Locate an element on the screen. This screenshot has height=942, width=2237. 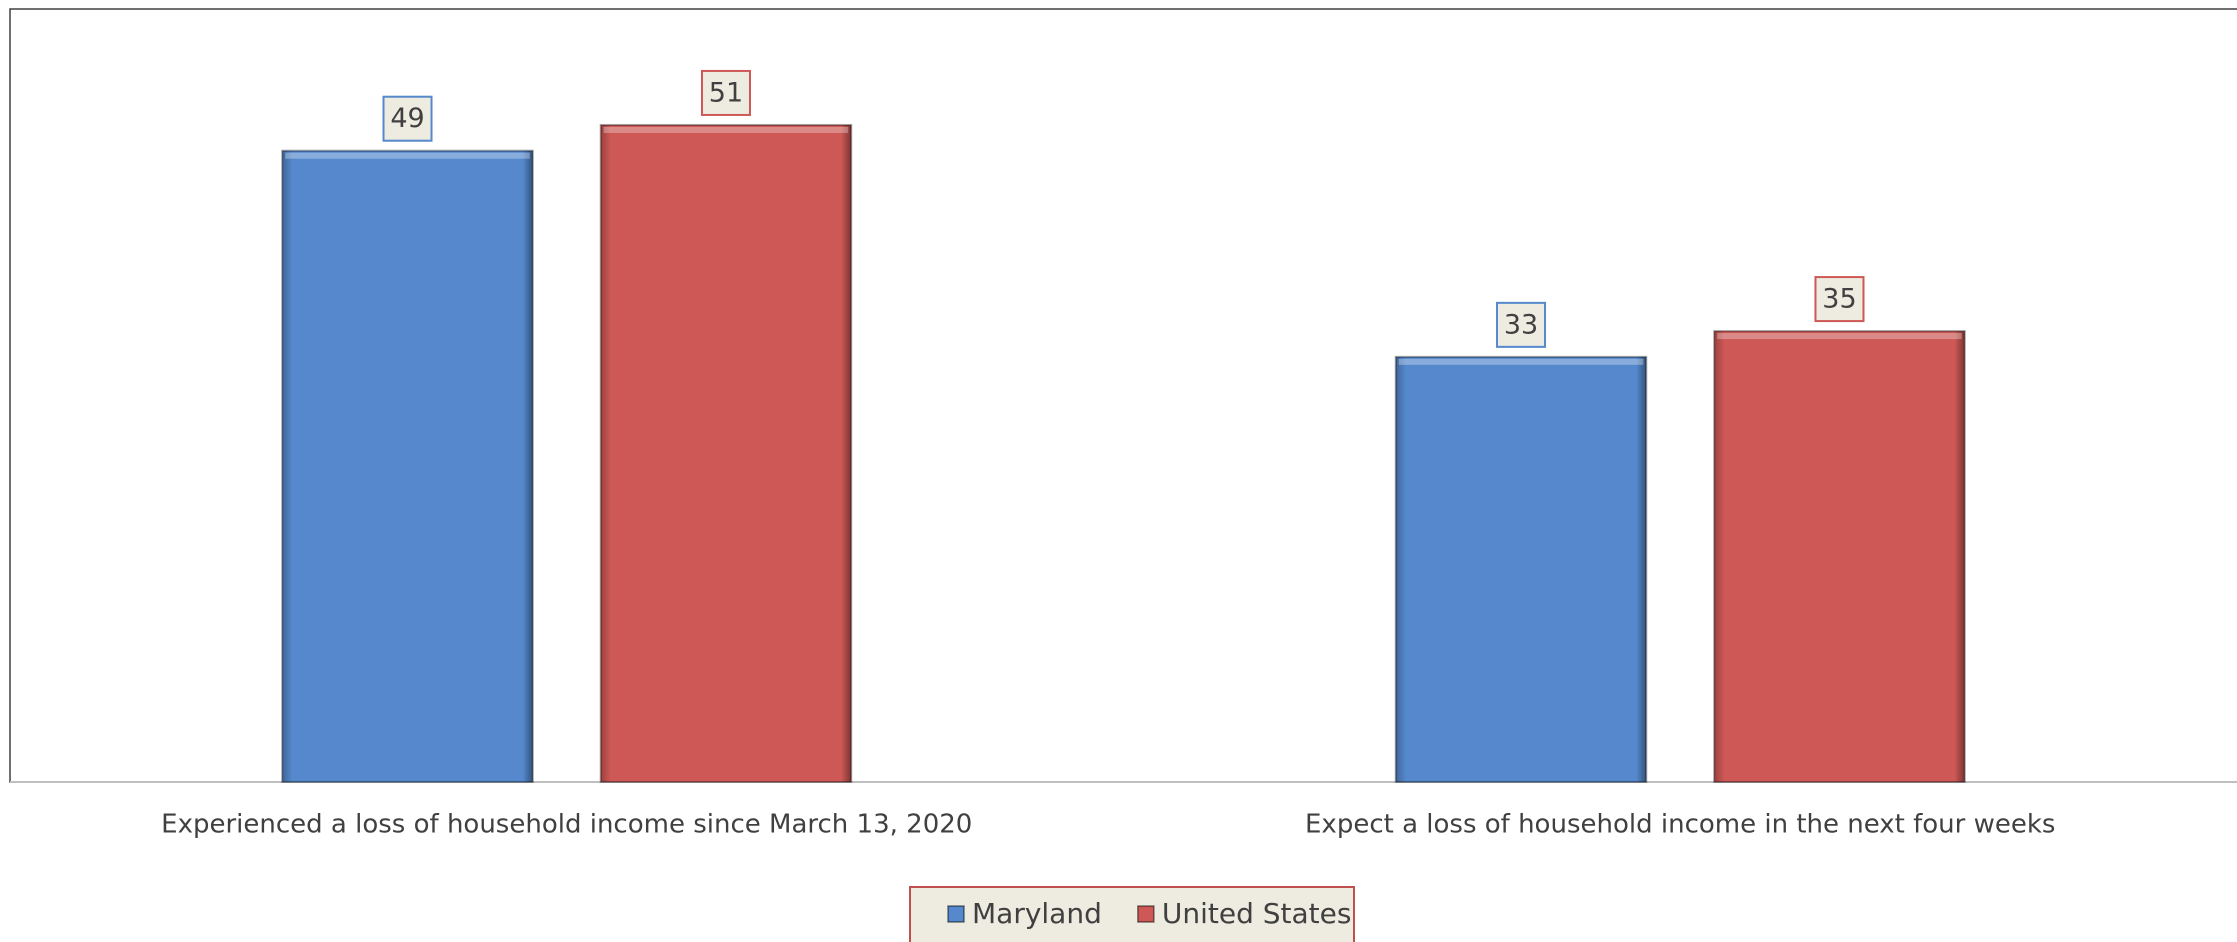
value-label: 35 is located at coordinates (1839, 299).